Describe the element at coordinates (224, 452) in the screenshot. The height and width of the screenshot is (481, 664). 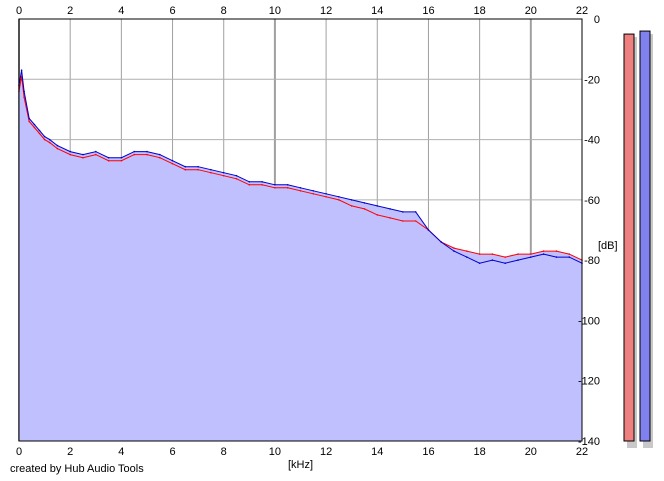
I see `x-tick-label-bottom: 8` at that location.